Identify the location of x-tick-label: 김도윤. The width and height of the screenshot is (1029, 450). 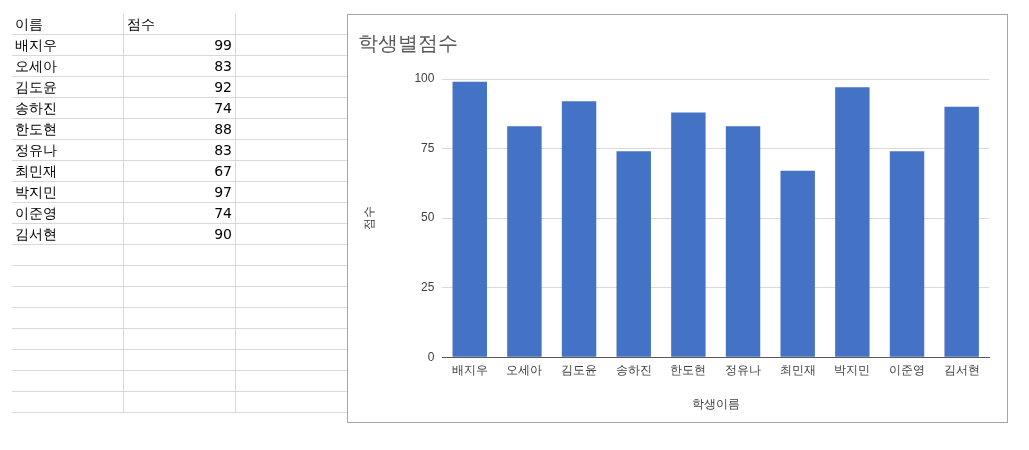
(579, 369).